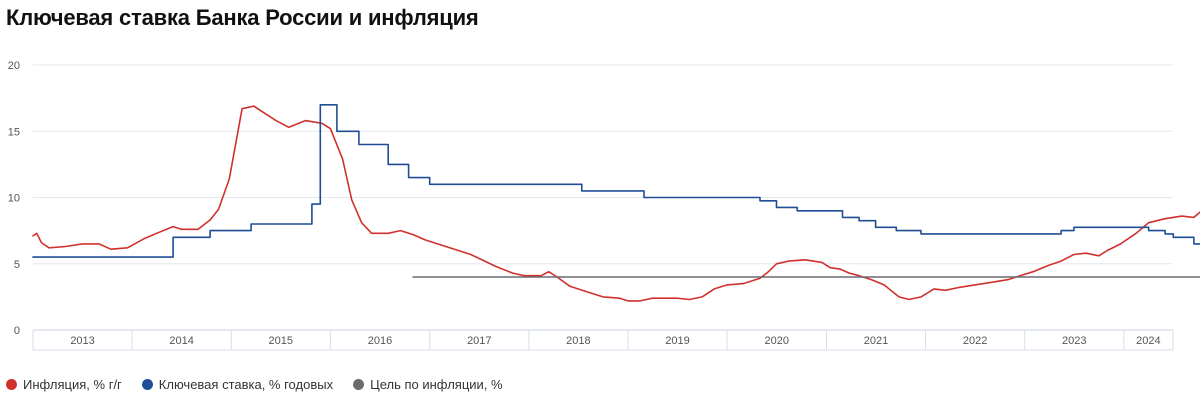 This screenshot has height=403, width=1200. What do you see at coordinates (1074, 341) in the screenshot?
I see `x-tick-label: 2023` at bounding box center [1074, 341].